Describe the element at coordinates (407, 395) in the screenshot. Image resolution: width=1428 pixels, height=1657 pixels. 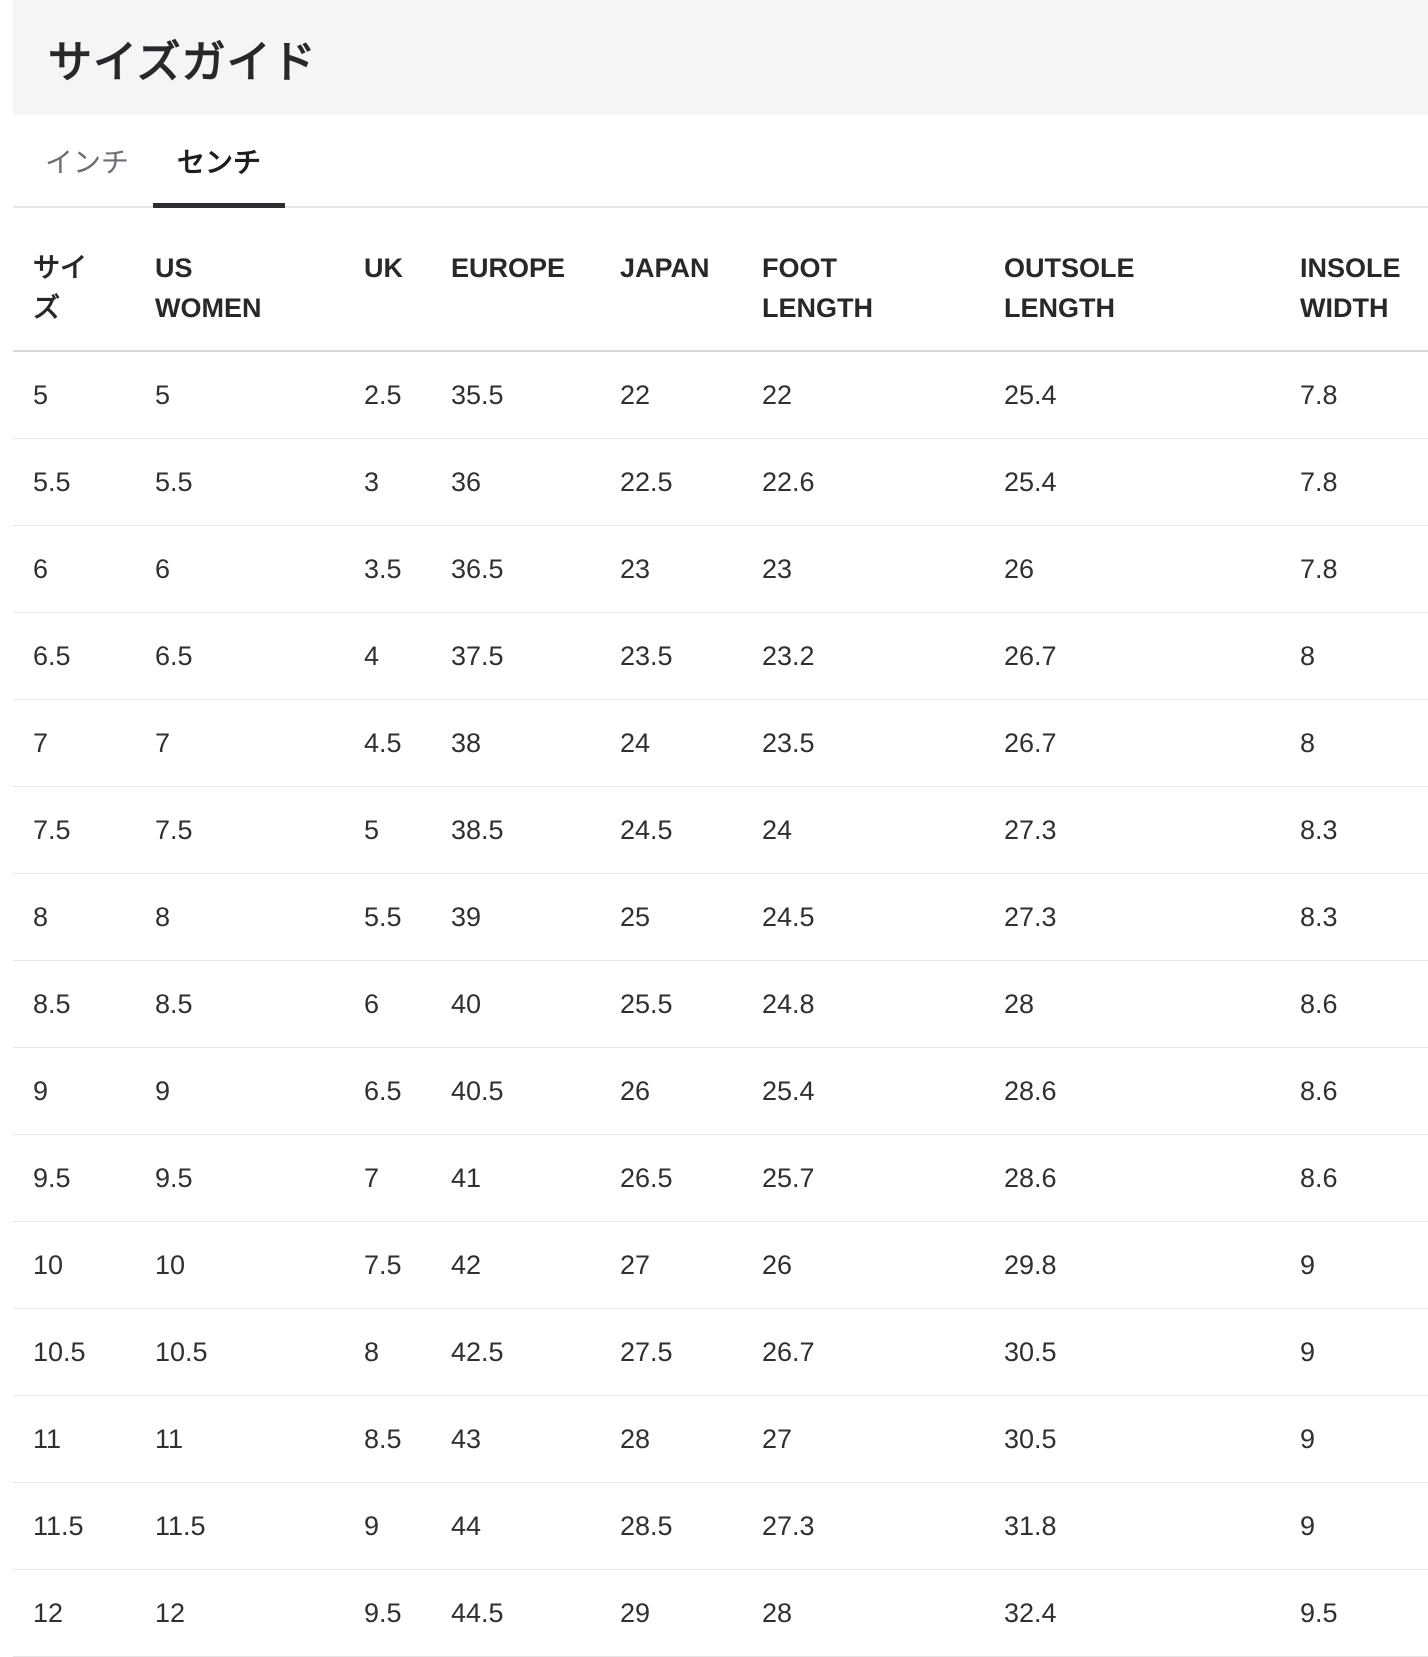
I see `table-cell: 2.5` at that location.